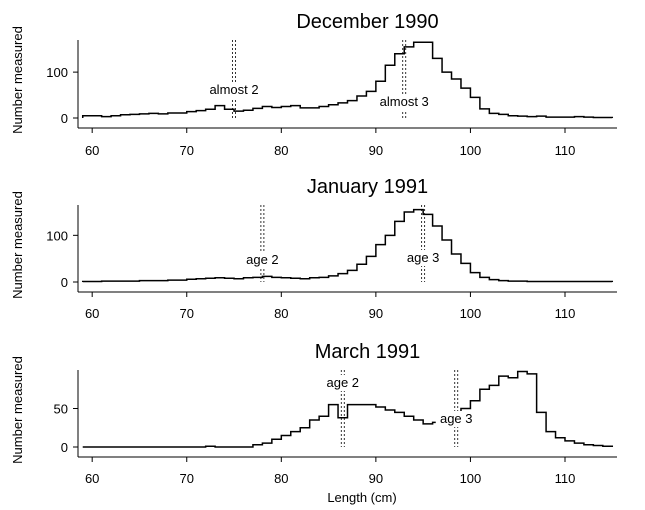 This screenshot has height=510, width=645. I want to click on marker-label: almost 2, so click(233, 89).